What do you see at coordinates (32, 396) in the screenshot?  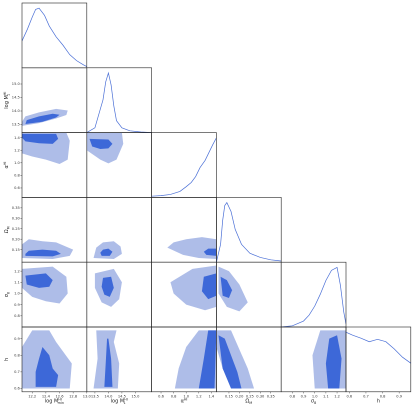 I see `x-tick-label-logMmin: 12.2` at bounding box center [32, 396].